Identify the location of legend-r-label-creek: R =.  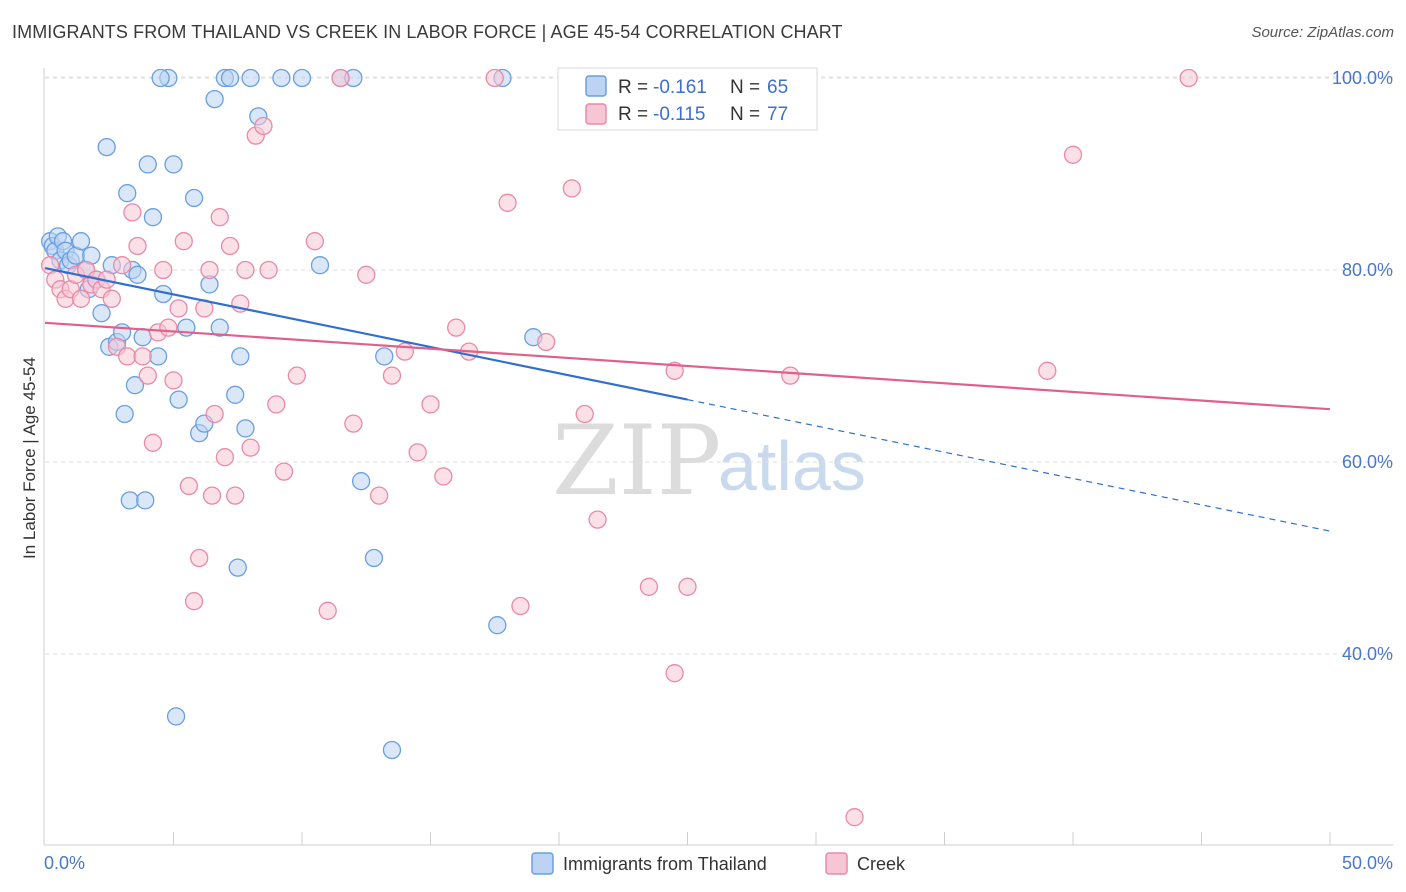
(633, 114).